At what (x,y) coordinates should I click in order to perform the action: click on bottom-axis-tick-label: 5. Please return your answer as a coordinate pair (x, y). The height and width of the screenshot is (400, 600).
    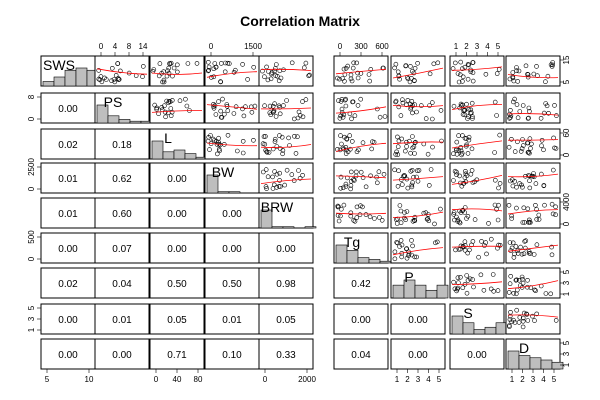
    Looking at the image, I should click on (554, 379).